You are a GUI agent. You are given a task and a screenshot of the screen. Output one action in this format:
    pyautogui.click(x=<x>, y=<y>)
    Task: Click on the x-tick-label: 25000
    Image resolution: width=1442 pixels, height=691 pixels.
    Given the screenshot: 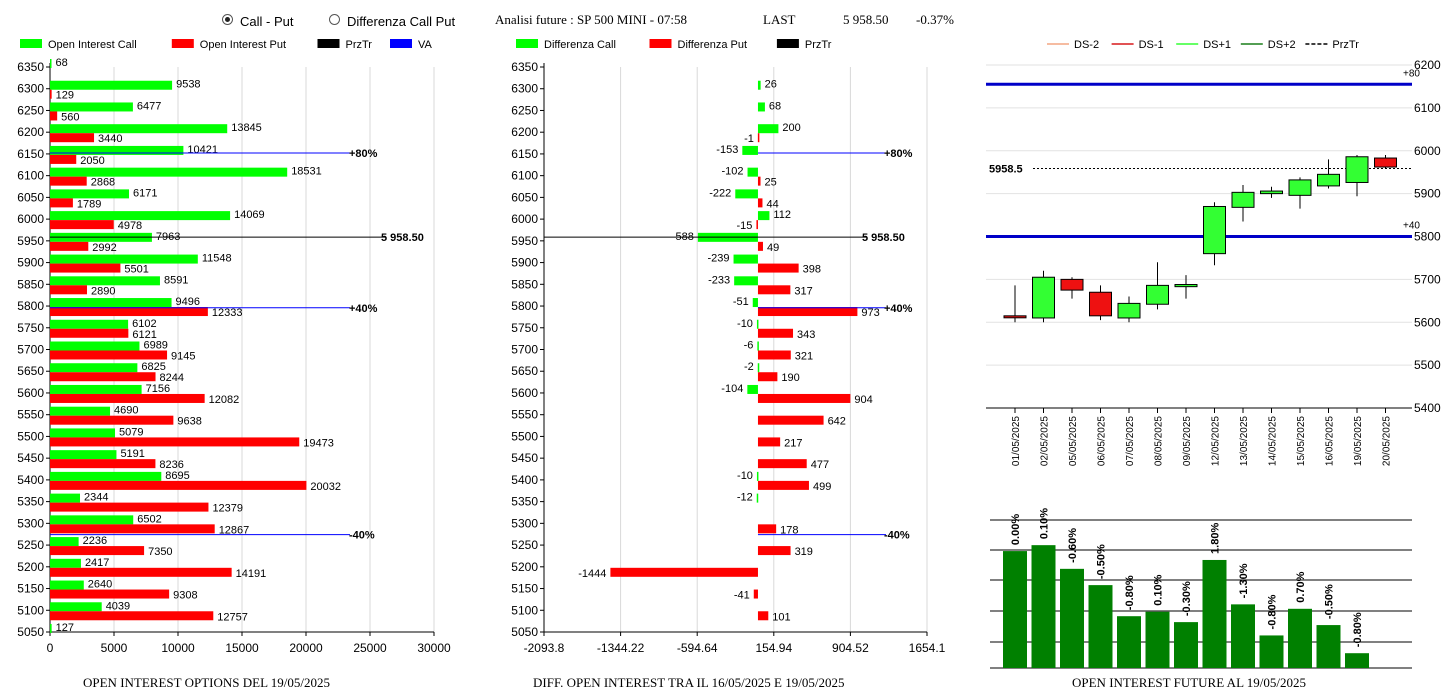 What is the action you would take?
    pyautogui.click(x=370, y=648)
    